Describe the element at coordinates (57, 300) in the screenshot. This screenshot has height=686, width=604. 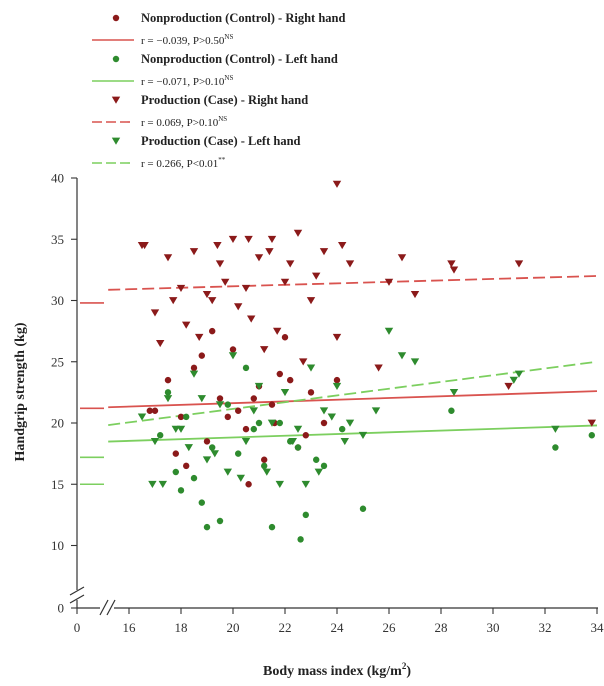
I see `y-tick-label: 30` at that location.